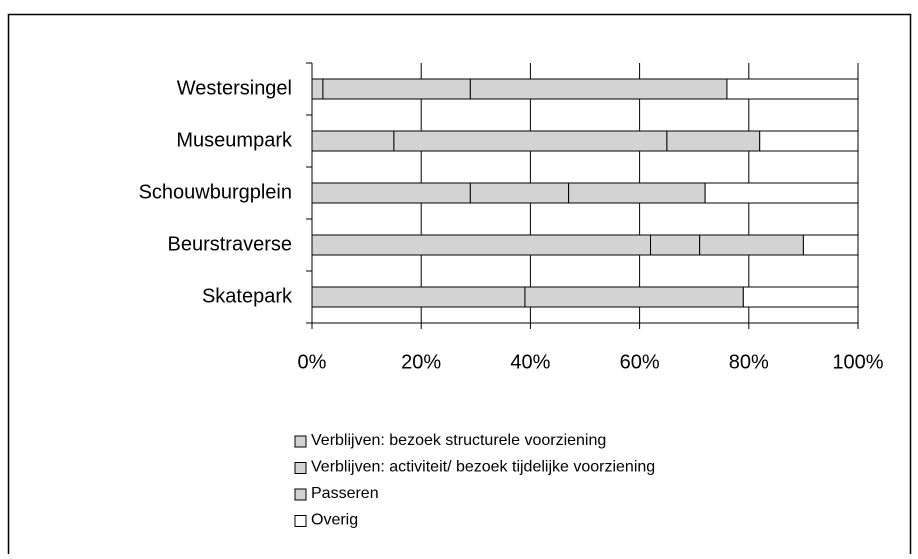 The image size is (918, 559). What do you see at coordinates (247, 296) in the screenshot?
I see `y-tick-label: Skatepark` at bounding box center [247, 296].